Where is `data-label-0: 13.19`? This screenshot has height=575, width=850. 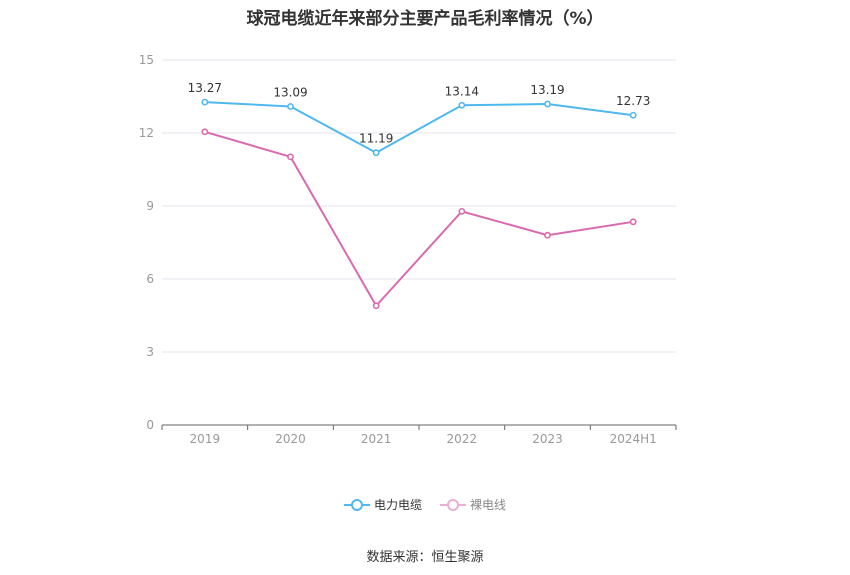
data-label-0: 13.19 is located at coordinates (547, 90).